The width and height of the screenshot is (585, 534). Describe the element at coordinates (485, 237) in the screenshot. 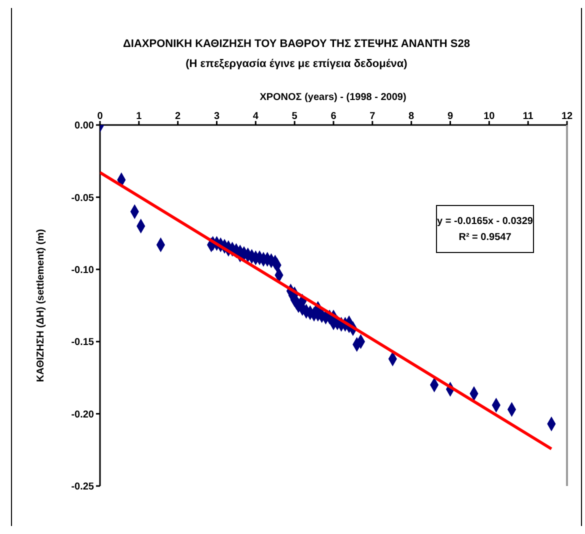

I see `annotation: R² = 0.9547` at that location.